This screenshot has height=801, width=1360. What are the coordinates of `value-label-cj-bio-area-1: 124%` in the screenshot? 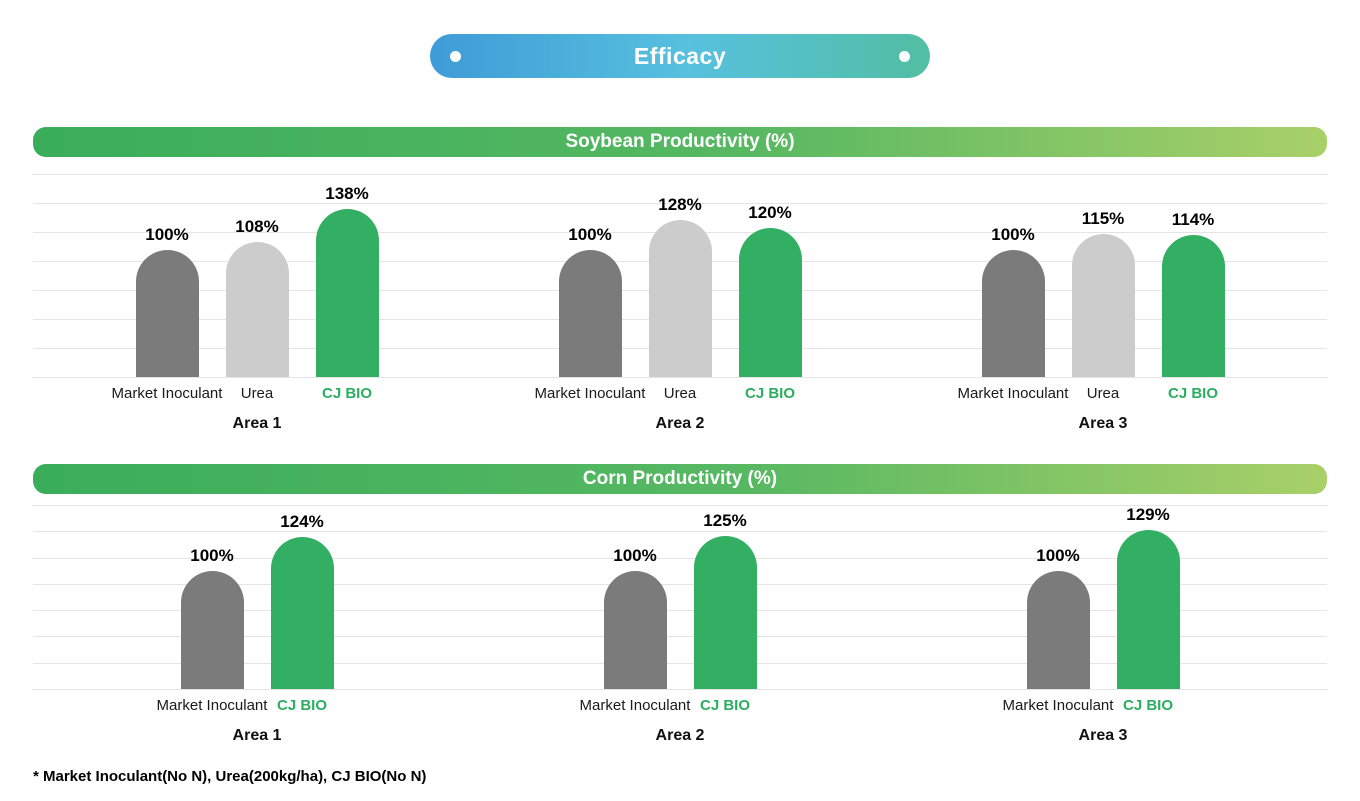 It's located at (302, 522).